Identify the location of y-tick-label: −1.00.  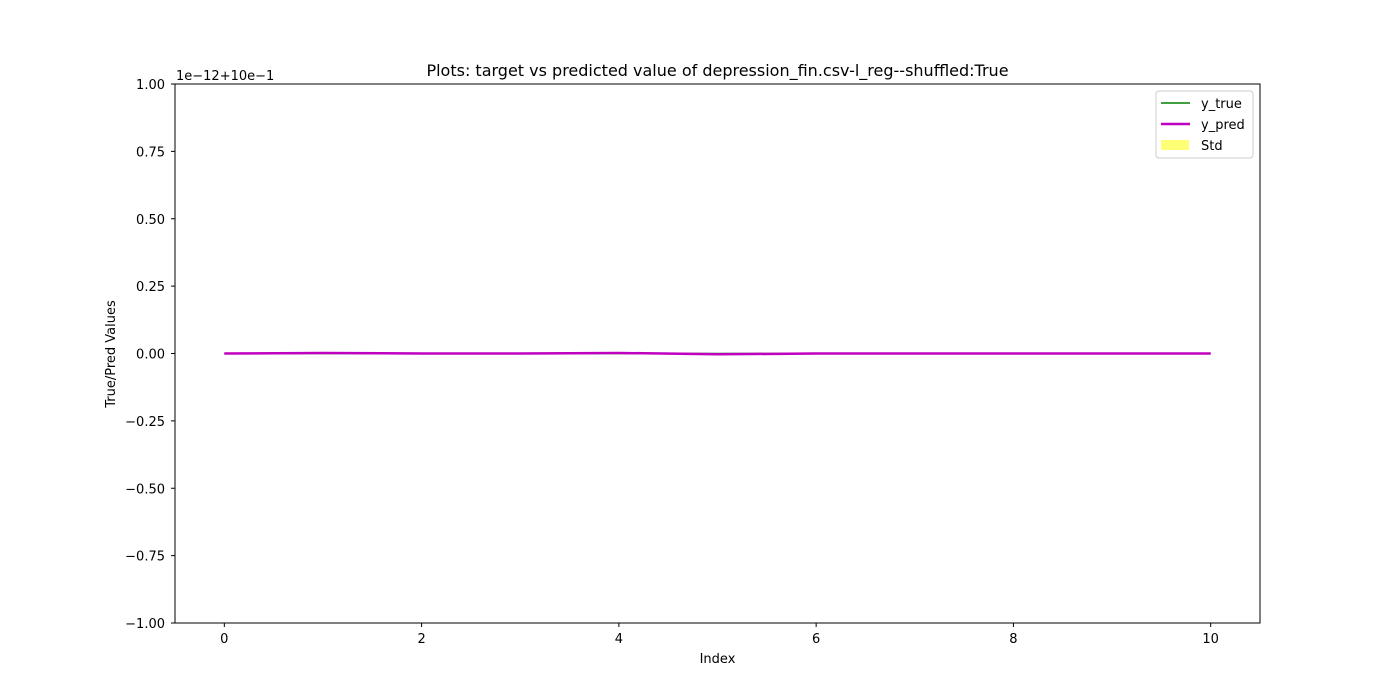
(145, 624).